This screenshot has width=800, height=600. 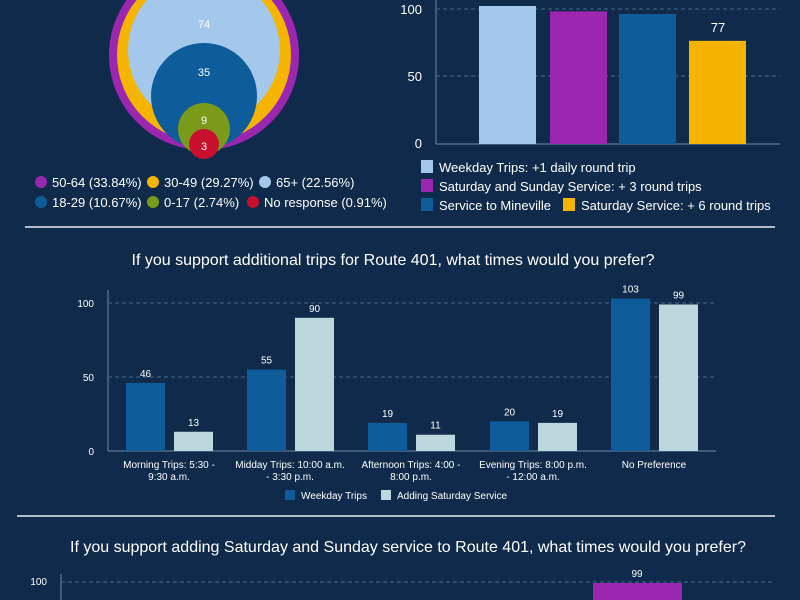 What do you see at coordinates (612, 75) in the screenshot?
I see `service-bars` at bounding box center [612, 75].